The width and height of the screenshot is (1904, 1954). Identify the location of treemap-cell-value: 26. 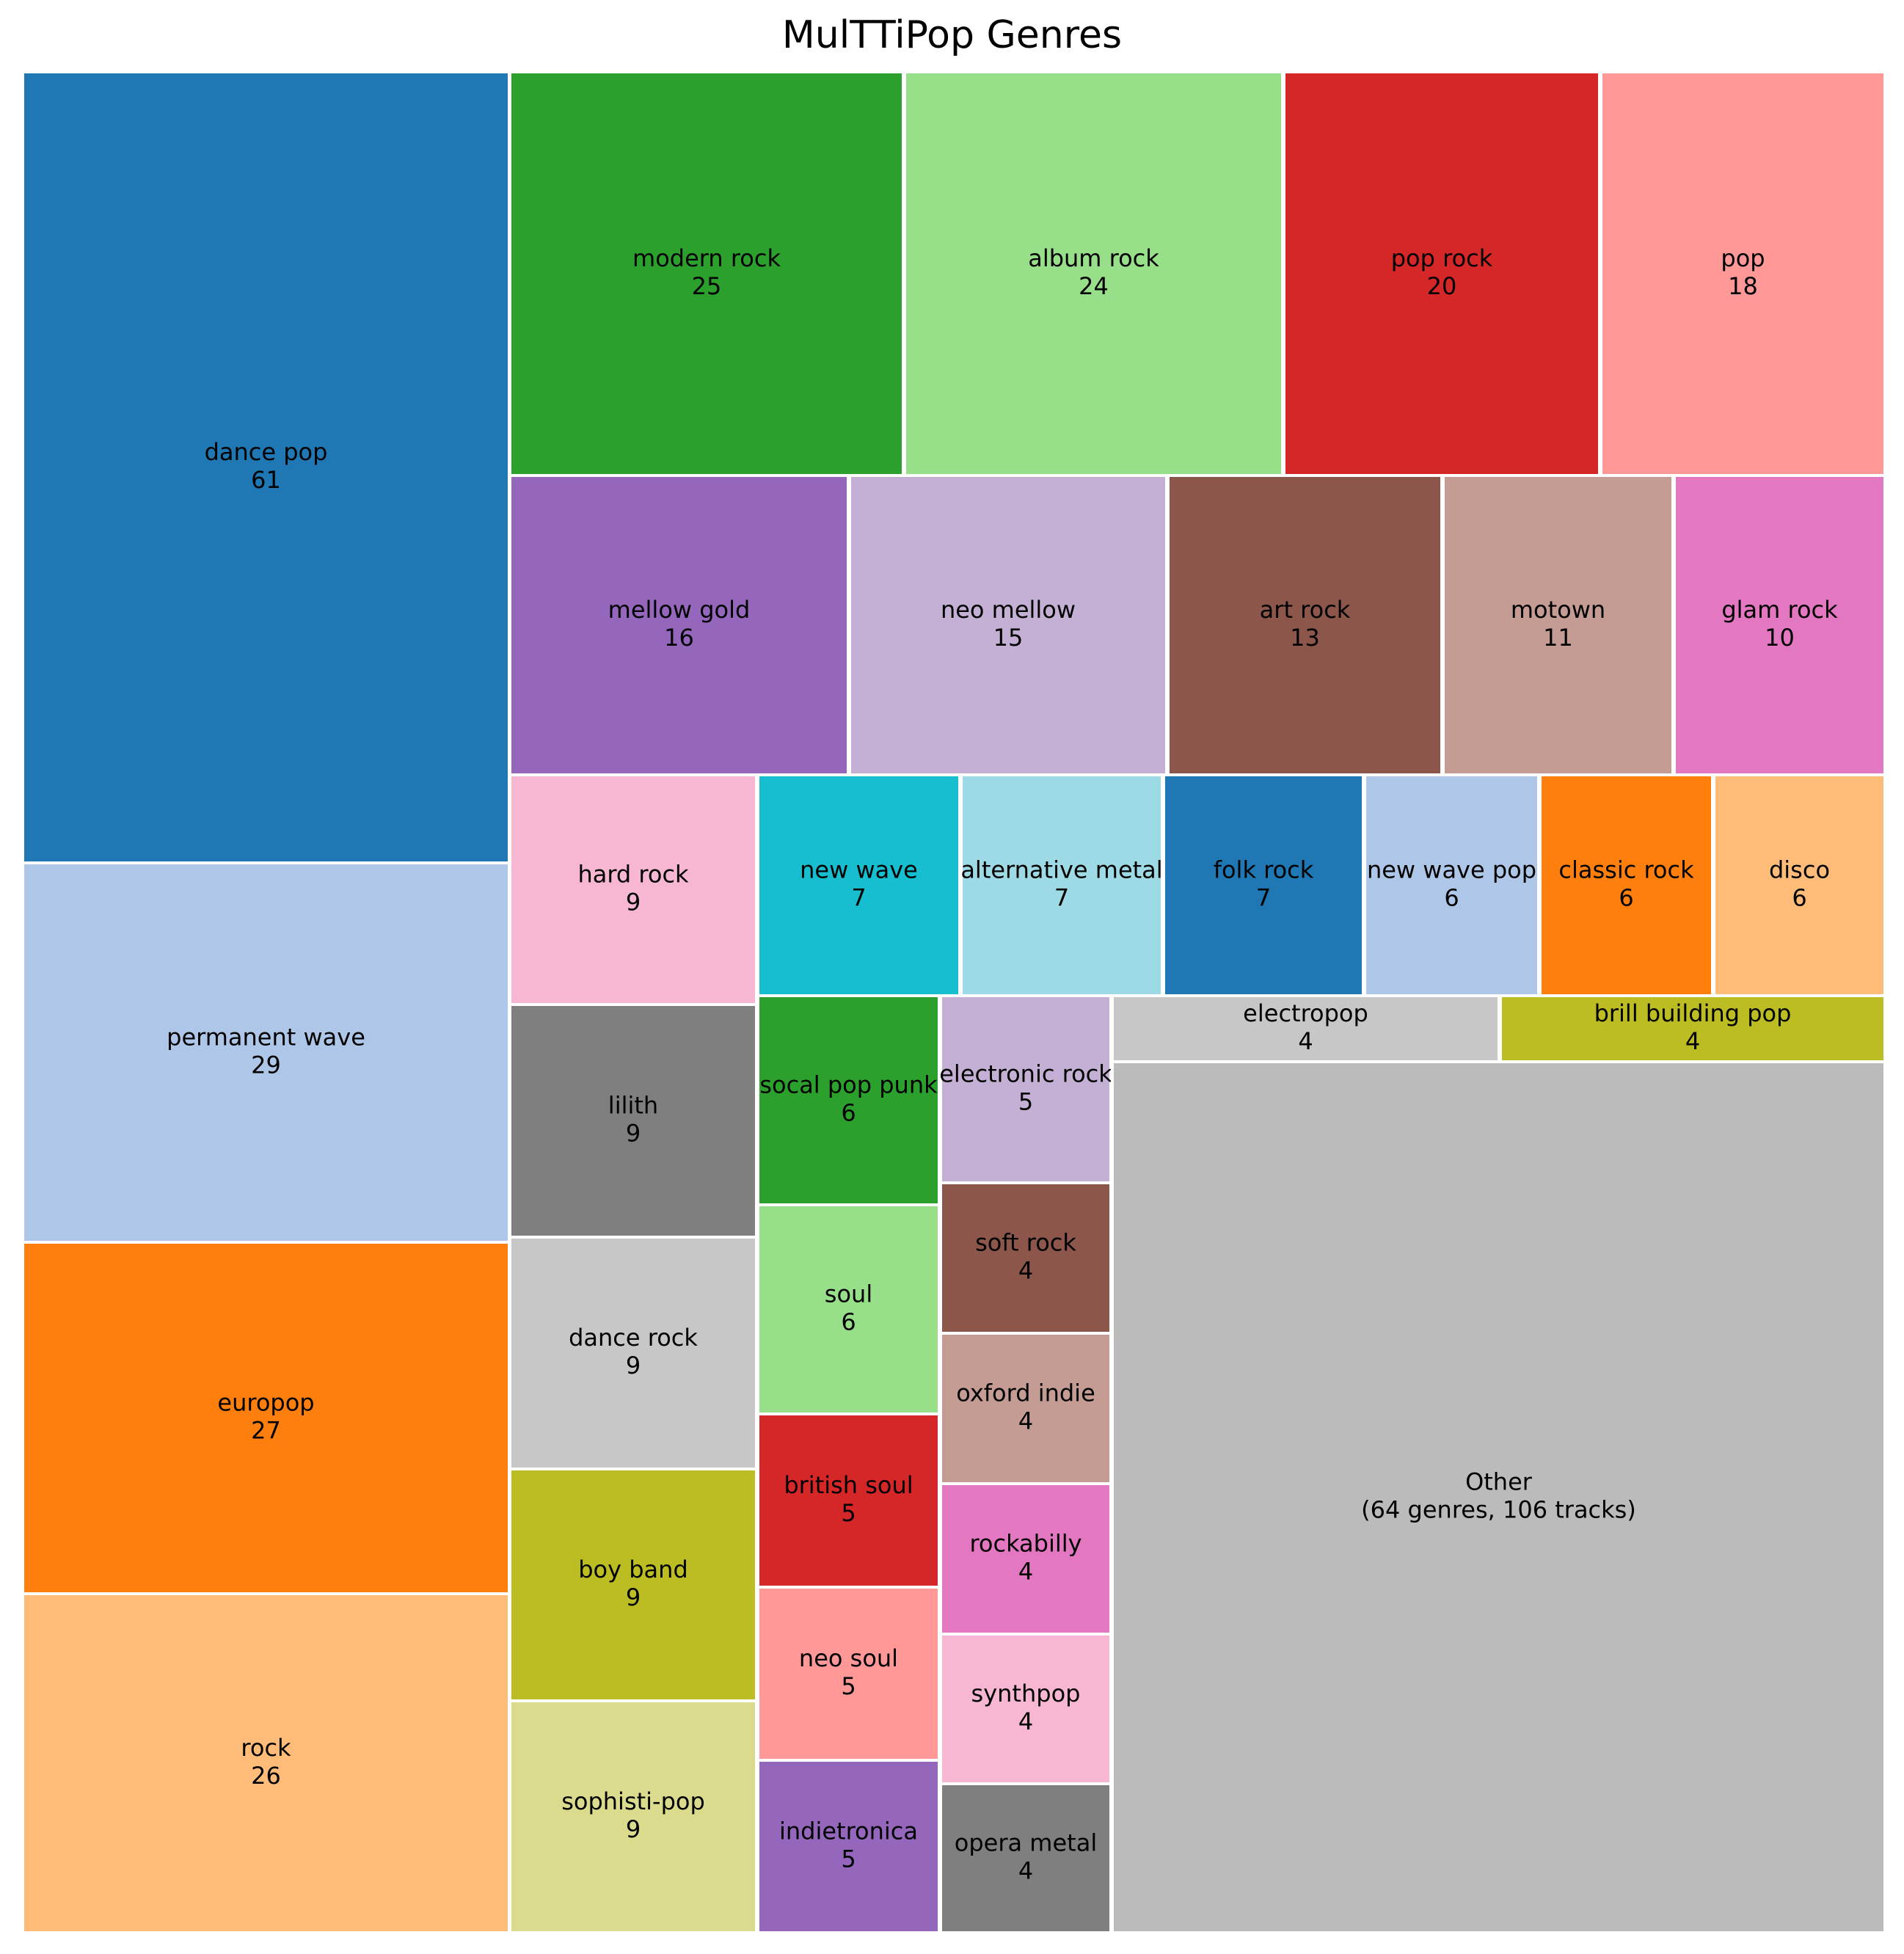
(266, 1776).